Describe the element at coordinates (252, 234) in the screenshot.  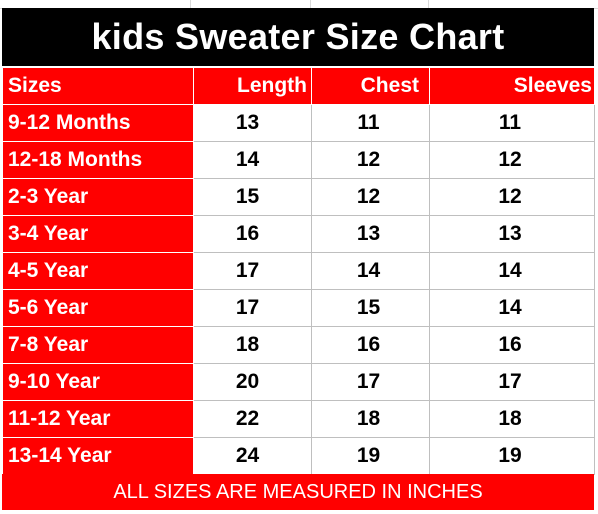
I see `length-cell: 16` at that location.